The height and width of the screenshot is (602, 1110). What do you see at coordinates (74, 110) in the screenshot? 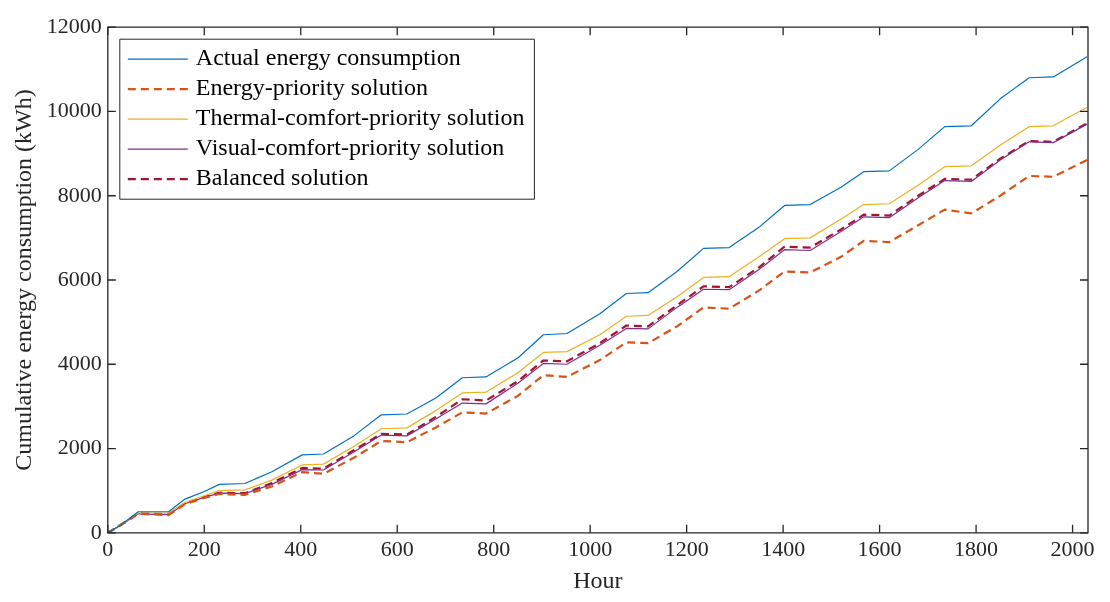
I see `y-tick-label: 10000` at bounding box center [74, 110].